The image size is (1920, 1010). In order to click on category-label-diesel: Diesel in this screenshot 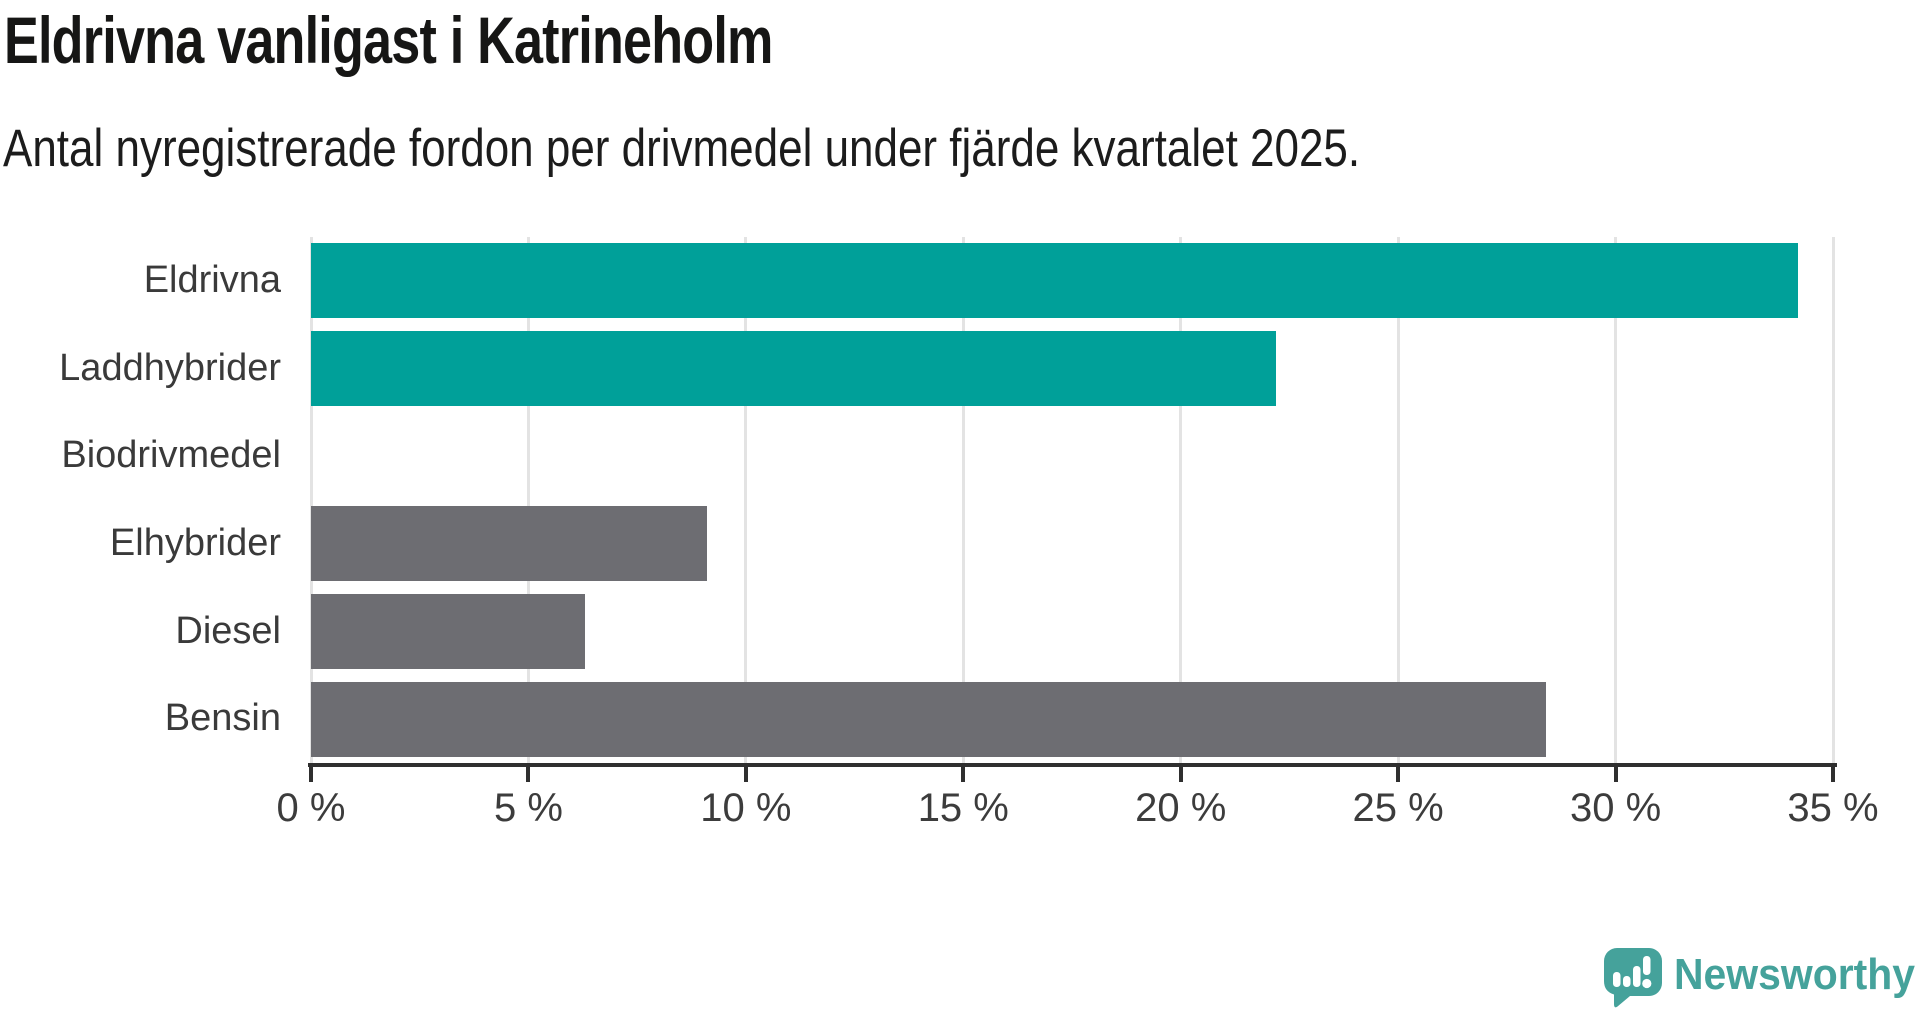, I will do `click(228, 630)`.